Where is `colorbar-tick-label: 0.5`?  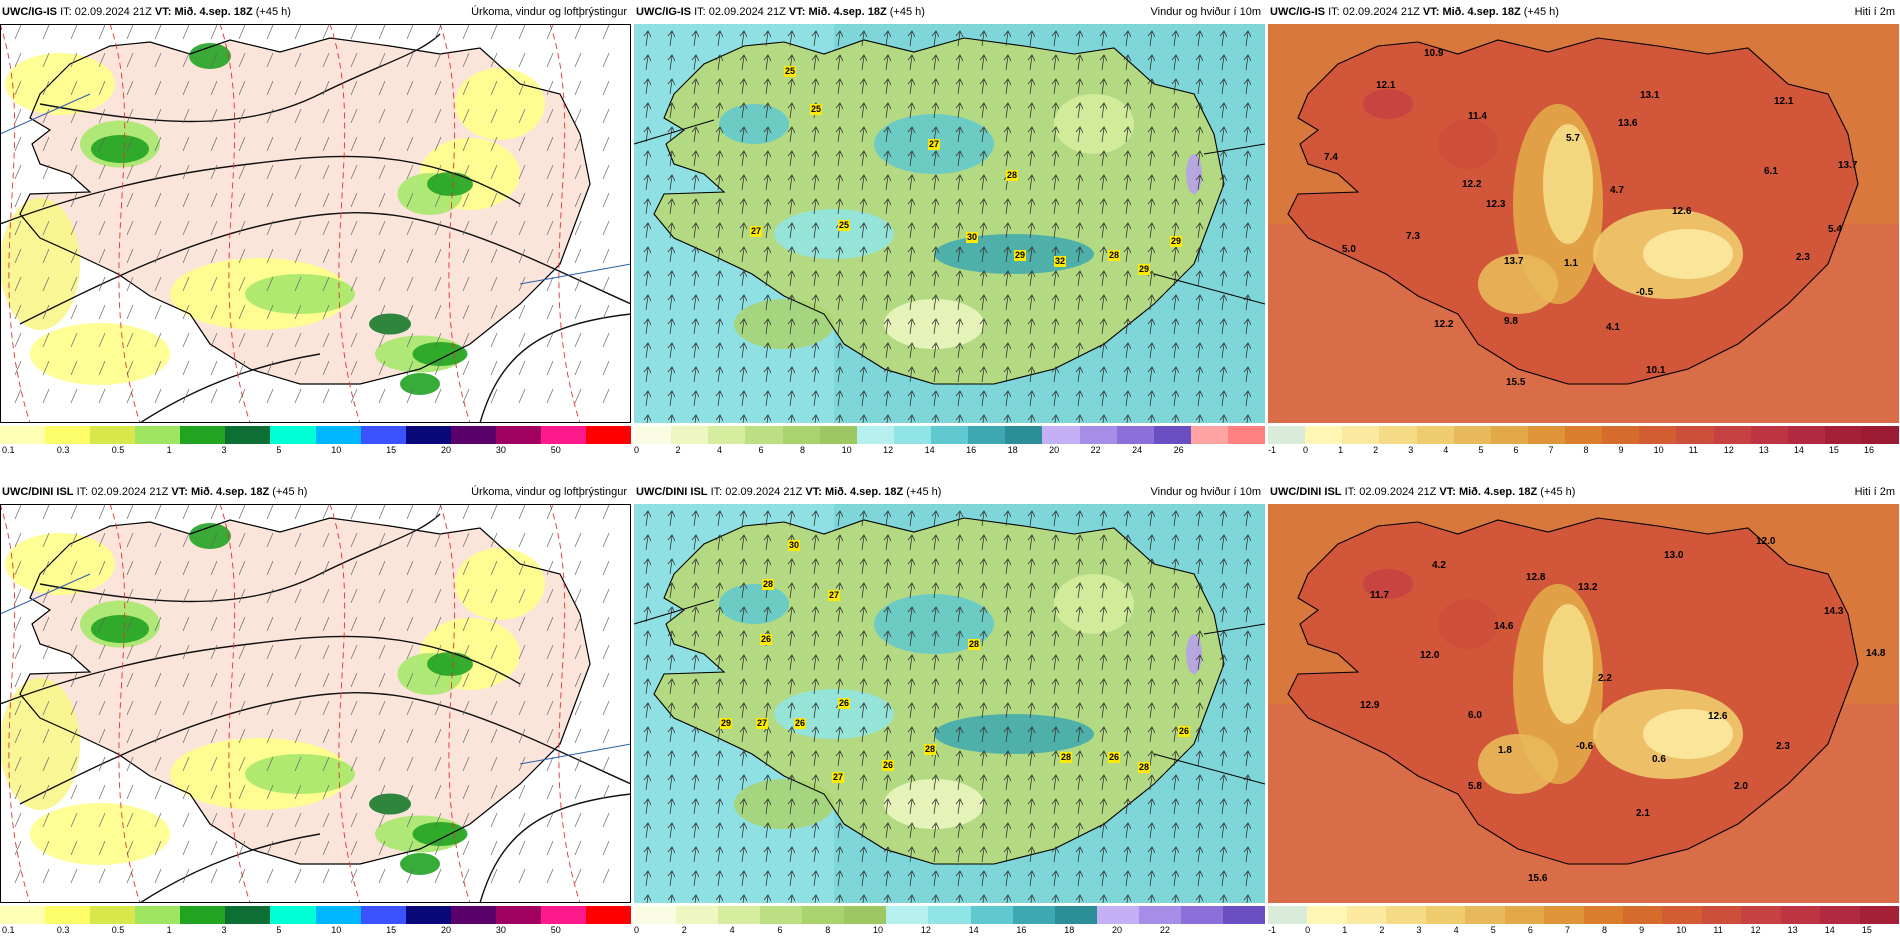 colorbar-tick-label: 0.5 is located at coordinates (118, 450).